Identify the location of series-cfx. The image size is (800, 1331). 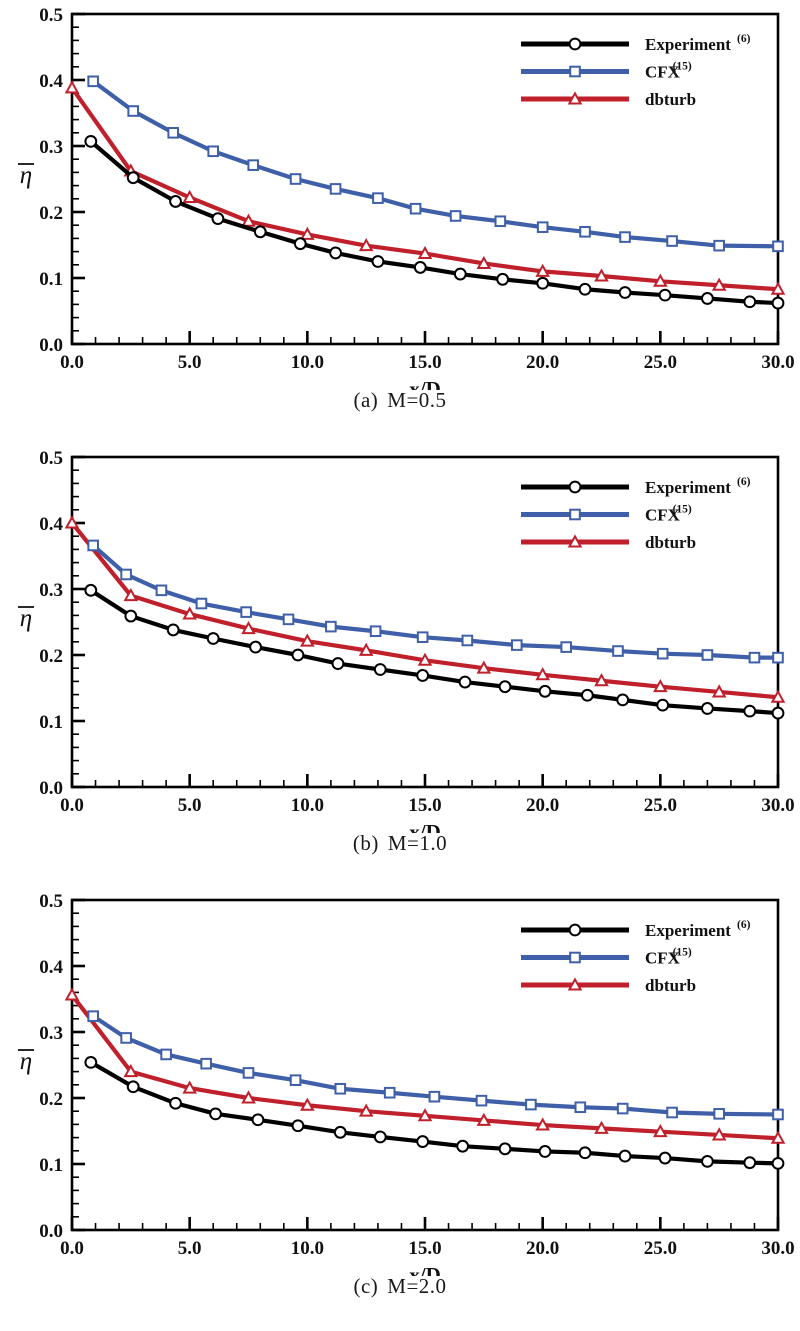
(435, 601).